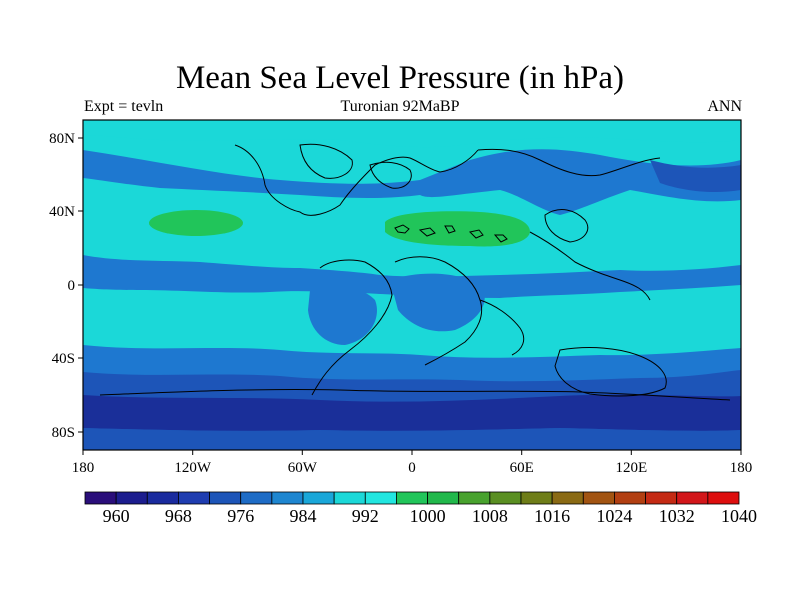  What do you see at coordinates (400, 106) in the screenshot?
I see `period-label: Turonian 92MaBP` at bounding box center [400, 106].